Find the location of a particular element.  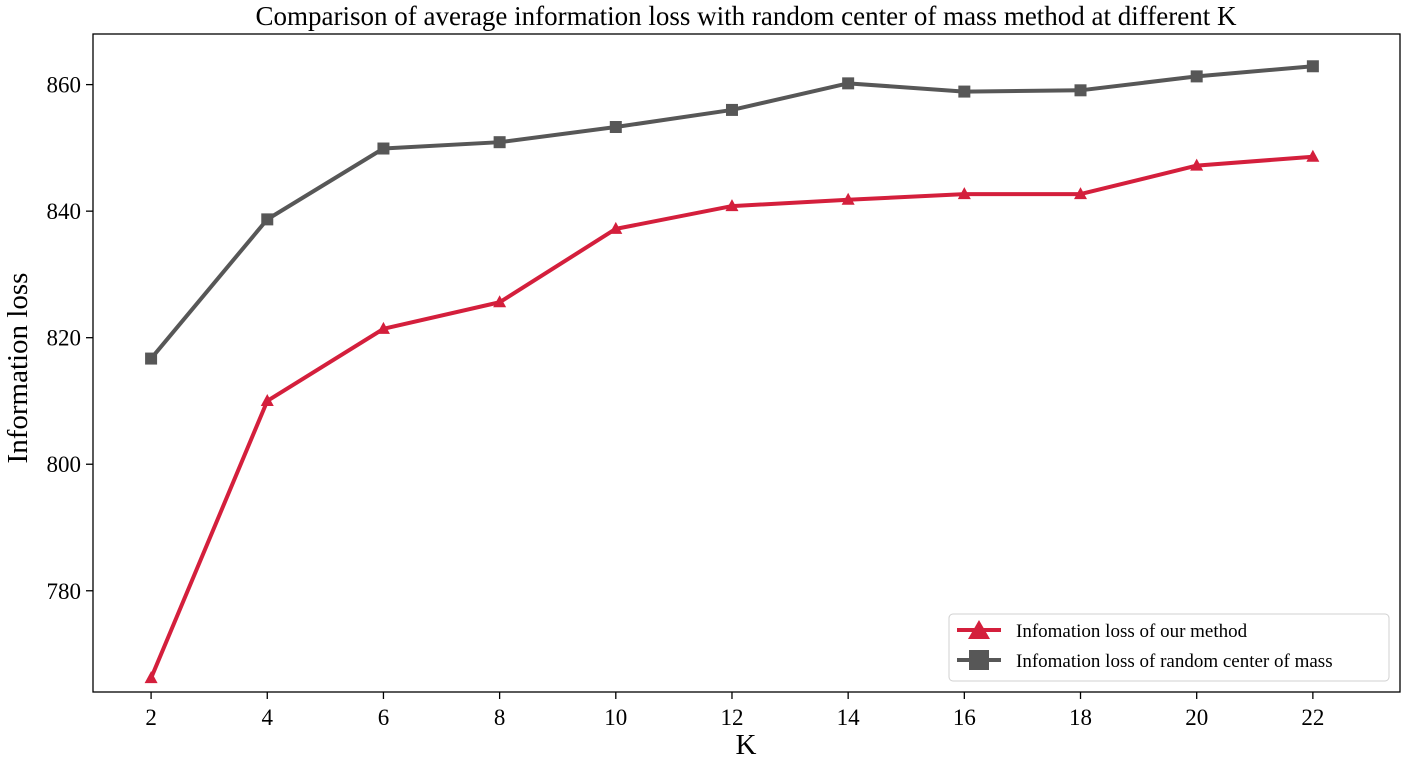

x-axis-ticks: 2 4 6 8 10 12 14 16 18 20 22 is located at coordinates (734, 711).